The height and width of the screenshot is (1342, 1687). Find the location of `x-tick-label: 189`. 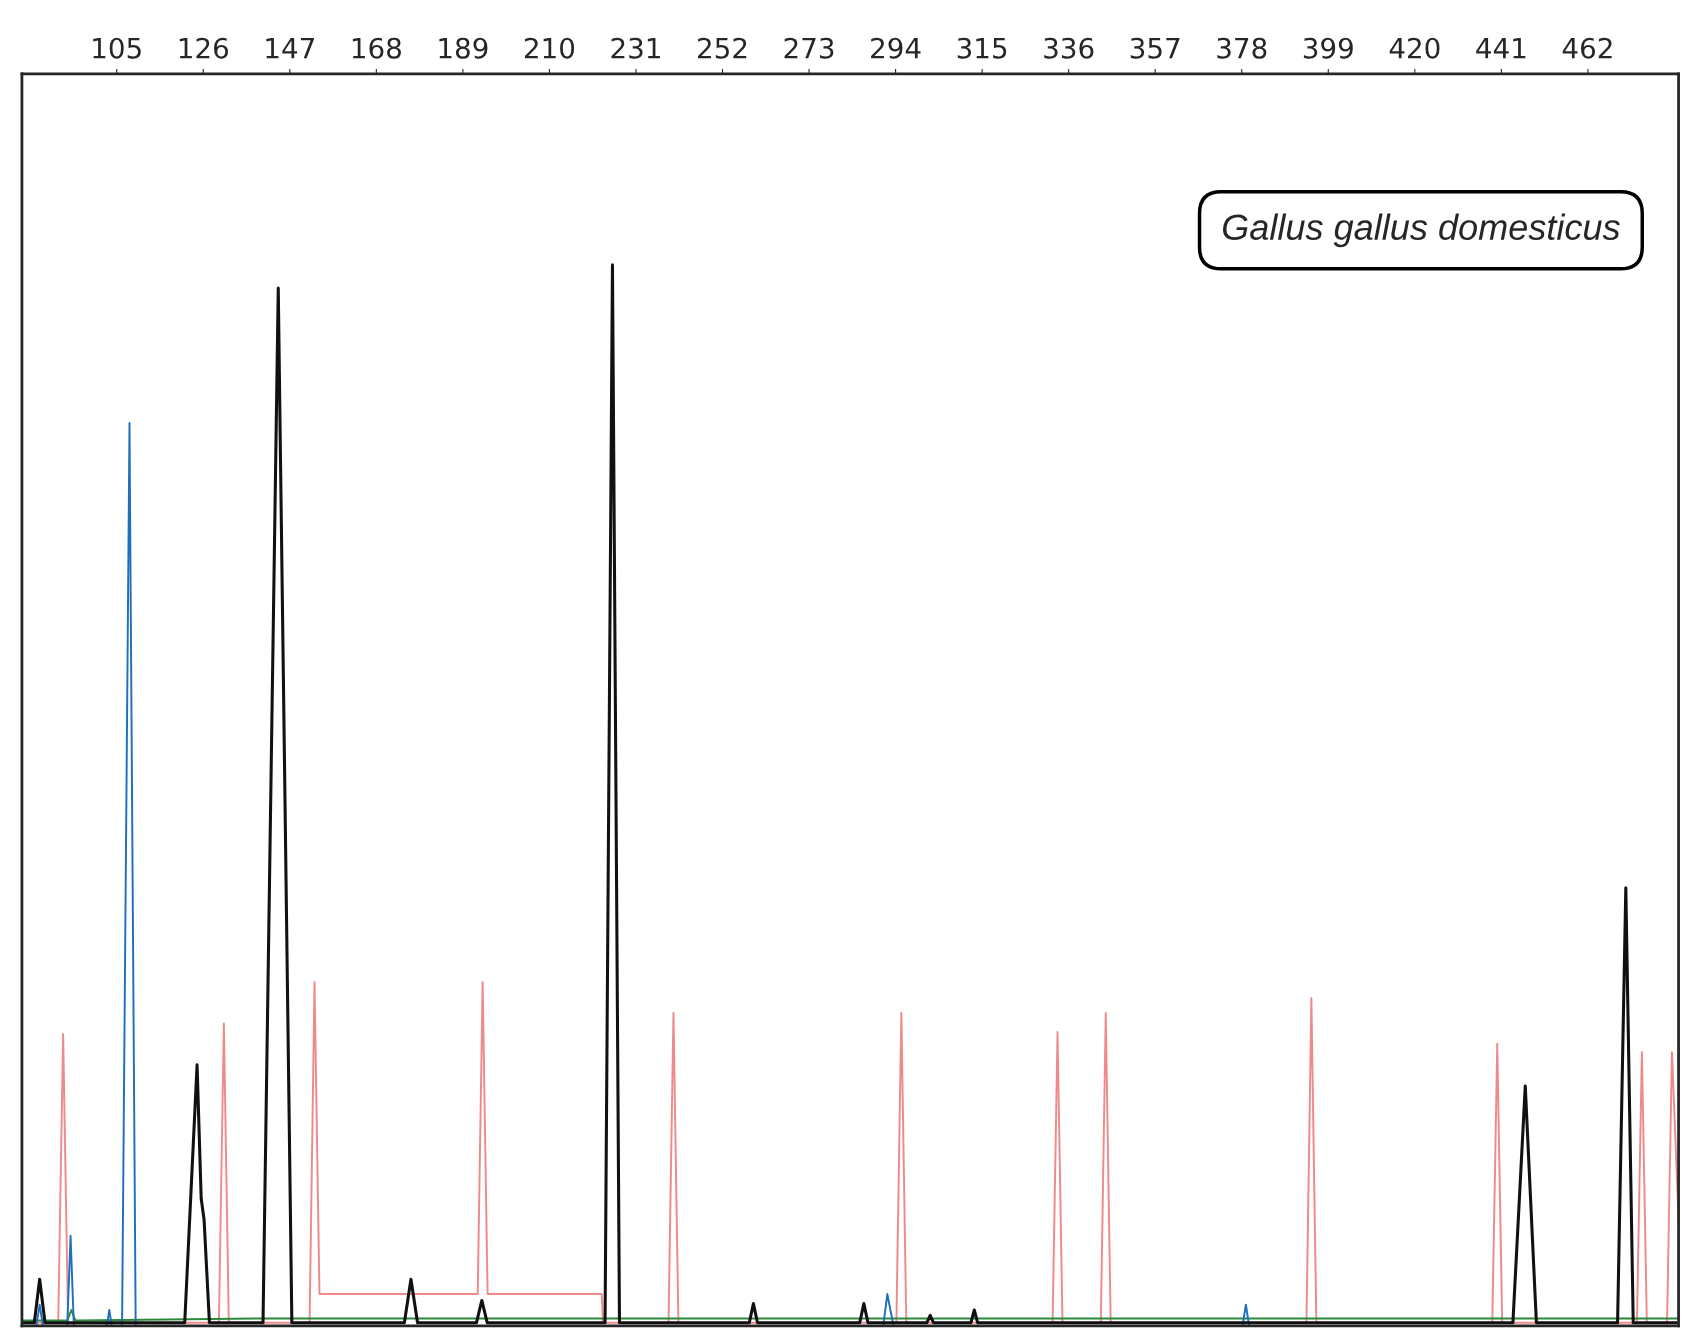

x-tick-label: 189 is located at coordinates (463, 48).